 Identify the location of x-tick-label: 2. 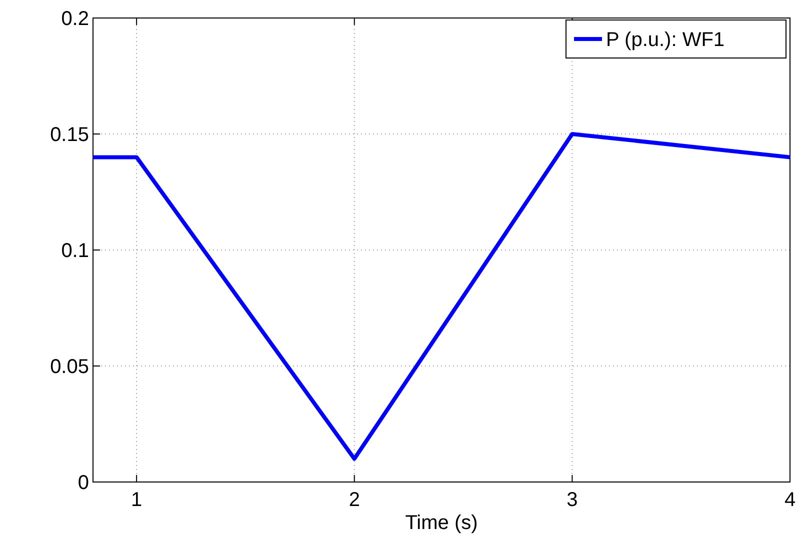
(354, 500).